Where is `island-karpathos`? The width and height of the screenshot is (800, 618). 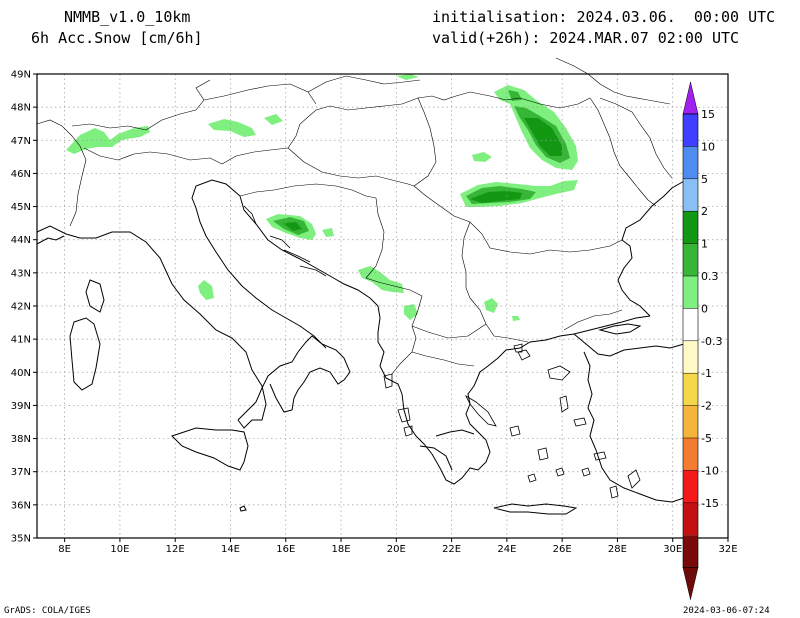 island-karpathos is located at coordinates (614, 492).